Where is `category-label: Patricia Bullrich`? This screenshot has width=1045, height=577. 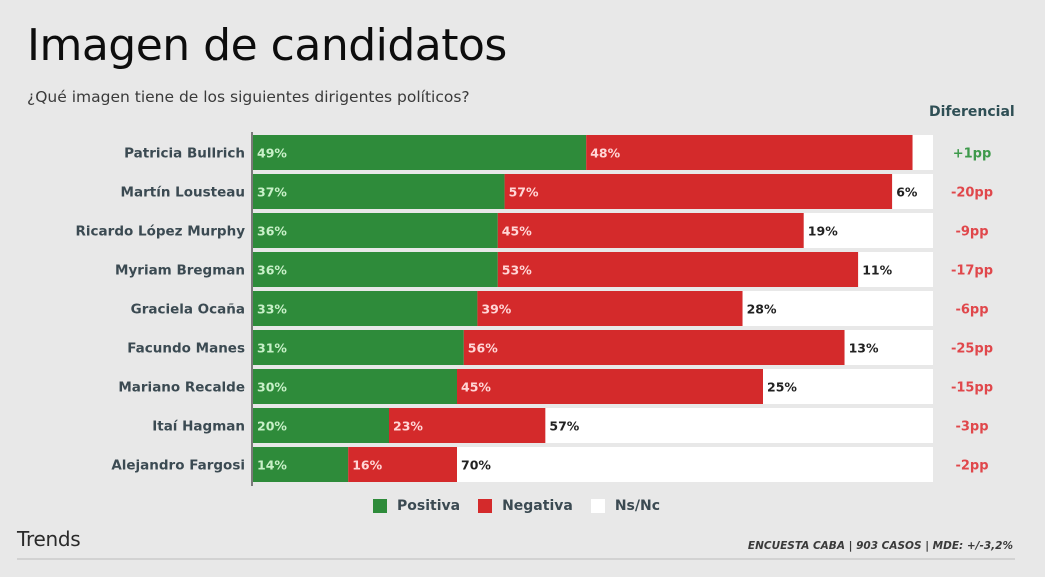 category-label: Patricia Bullrich is located at coordinates (184, 154).